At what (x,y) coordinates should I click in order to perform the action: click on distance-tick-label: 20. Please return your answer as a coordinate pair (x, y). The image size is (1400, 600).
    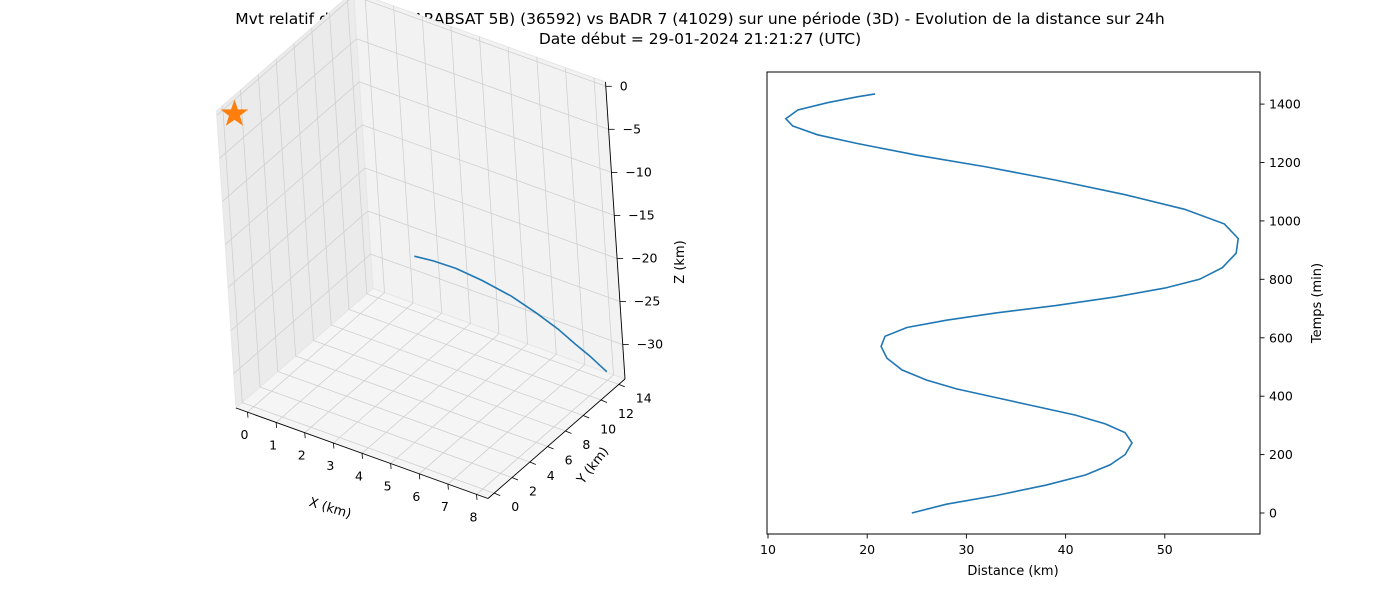
    Looking at the image, I should click on (867, 549).